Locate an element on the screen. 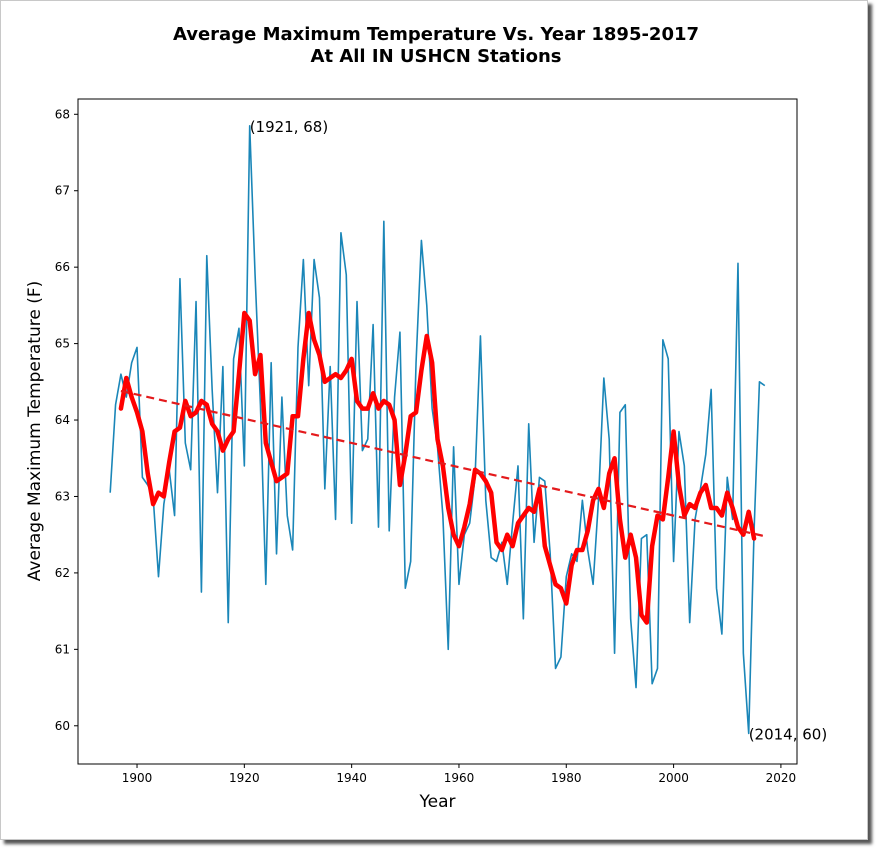  x-tick-label: 1900 is located at coordinates (137, 778).